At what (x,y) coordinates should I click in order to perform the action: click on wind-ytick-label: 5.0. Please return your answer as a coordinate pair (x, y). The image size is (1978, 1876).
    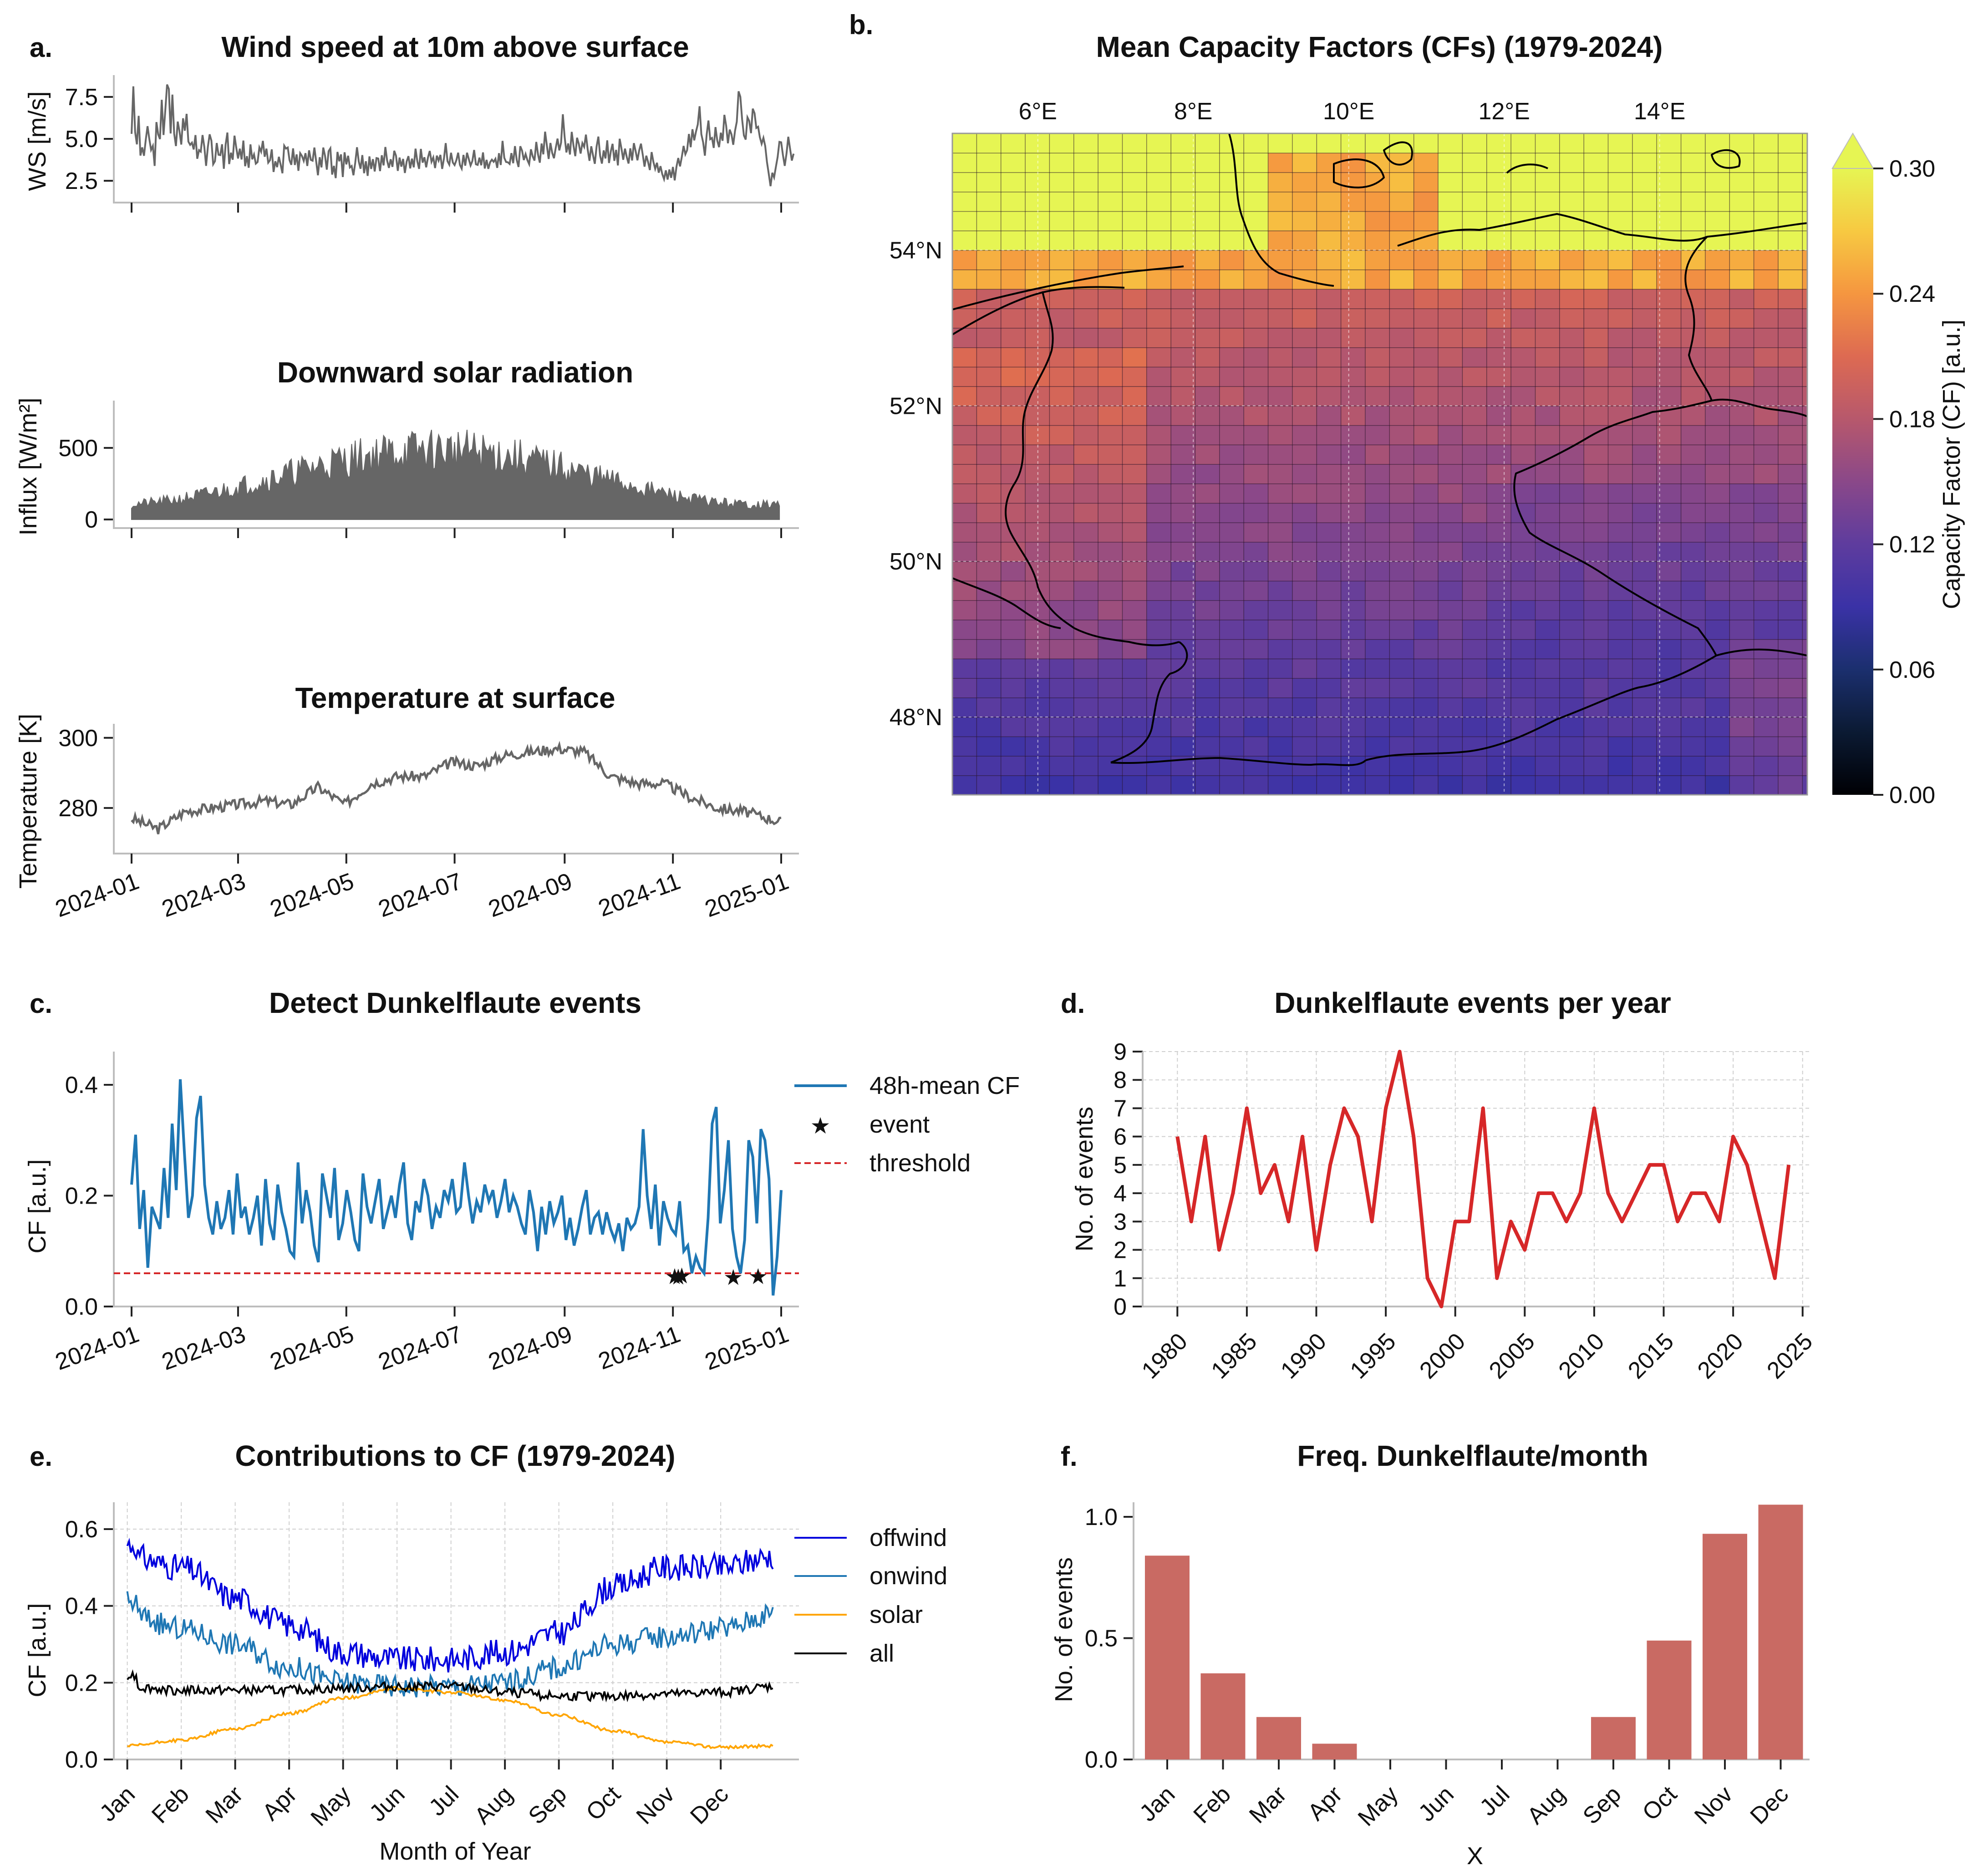
    Looking at the image, I should click on (81, 139).